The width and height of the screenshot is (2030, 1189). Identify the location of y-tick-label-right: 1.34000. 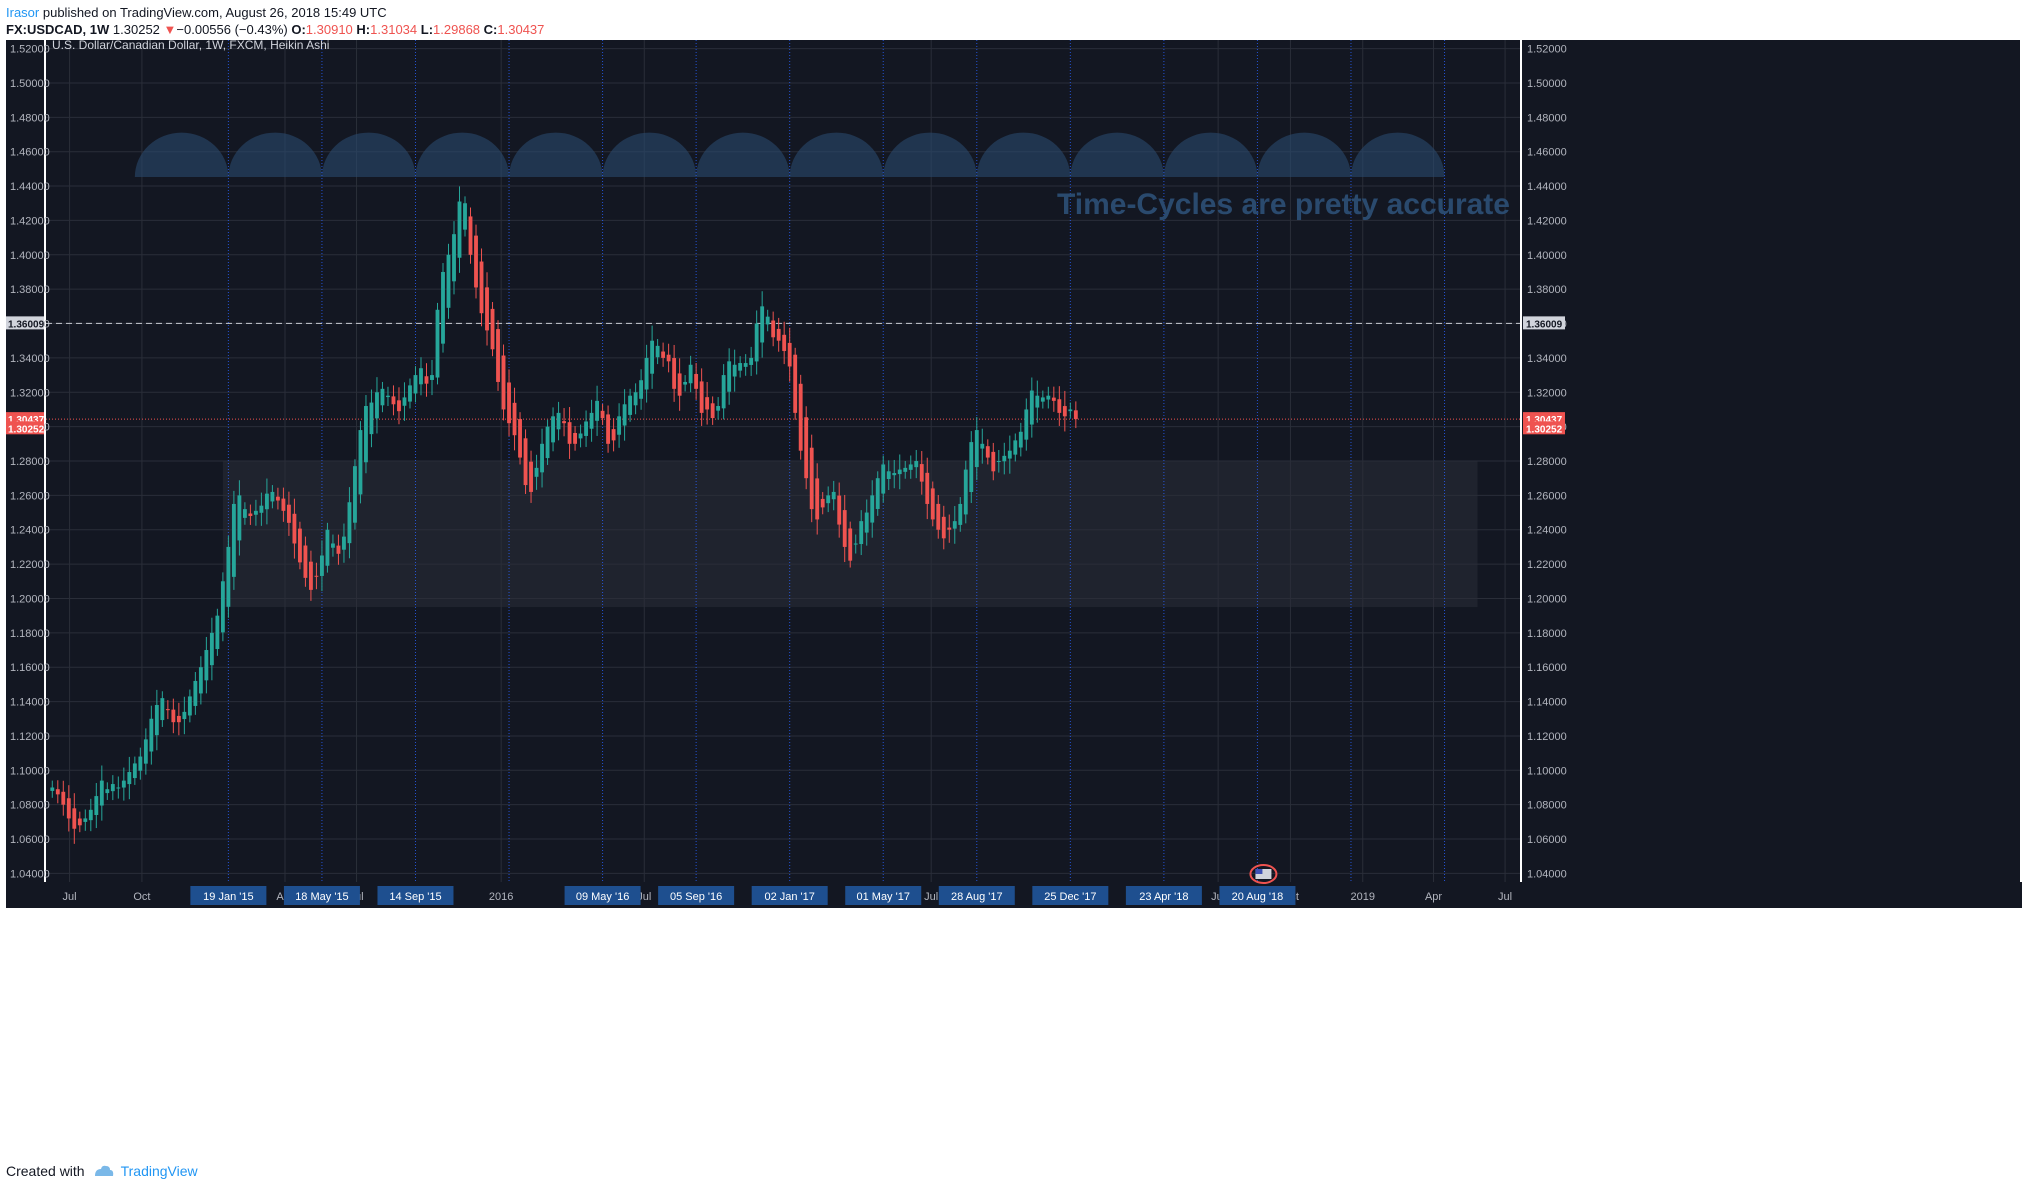
(1547, 359).